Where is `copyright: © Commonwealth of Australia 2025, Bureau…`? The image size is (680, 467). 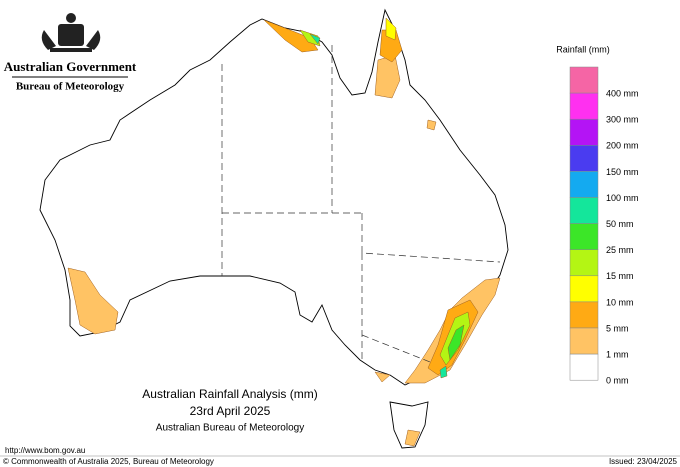
copyright: © Commonwealth of Australia 2025, Bureau… is located at coordinates (108, 461).